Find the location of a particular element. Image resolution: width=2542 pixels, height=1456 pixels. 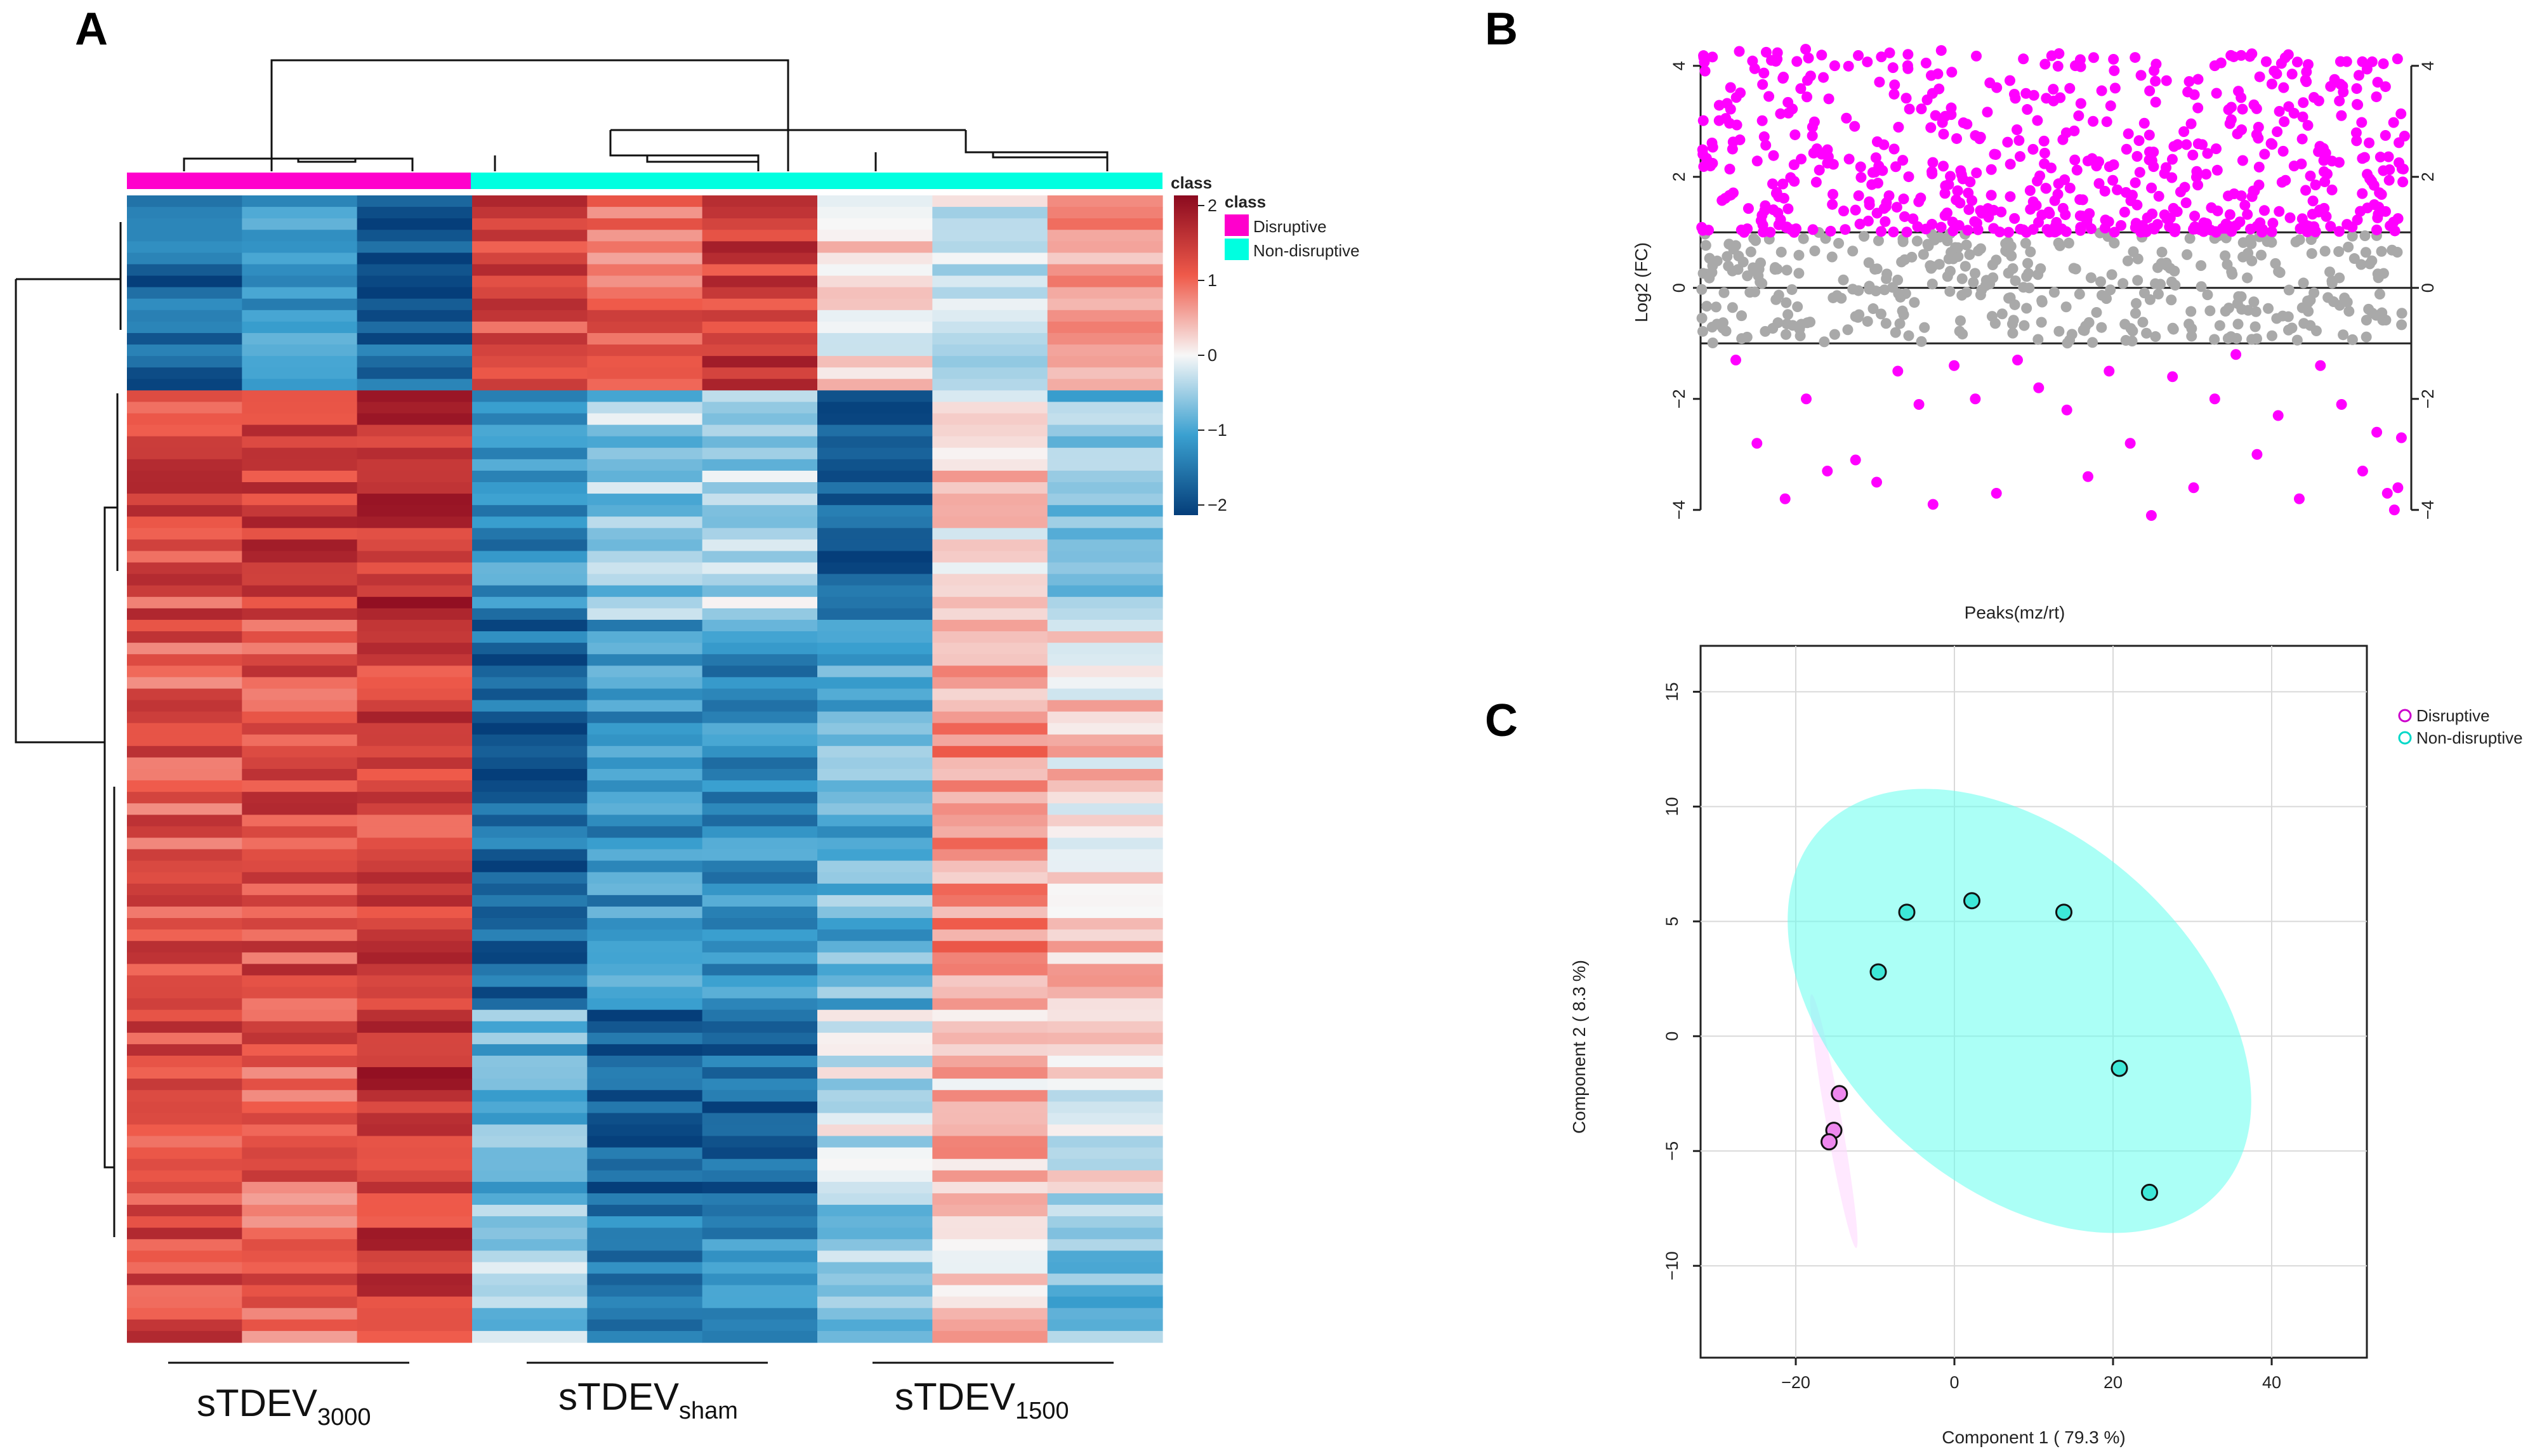

row-dendrogram-lines is located at coordinates (68, 729).